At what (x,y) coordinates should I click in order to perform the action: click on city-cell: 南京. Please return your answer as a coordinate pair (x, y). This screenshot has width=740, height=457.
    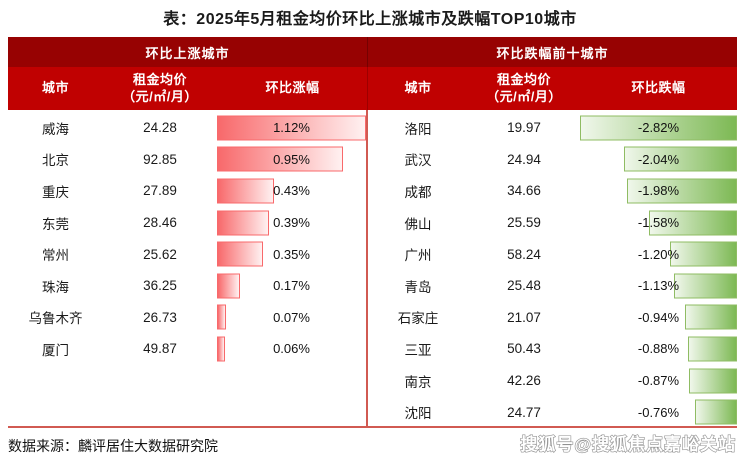
    Looking at the image, I should click on (418, 382).